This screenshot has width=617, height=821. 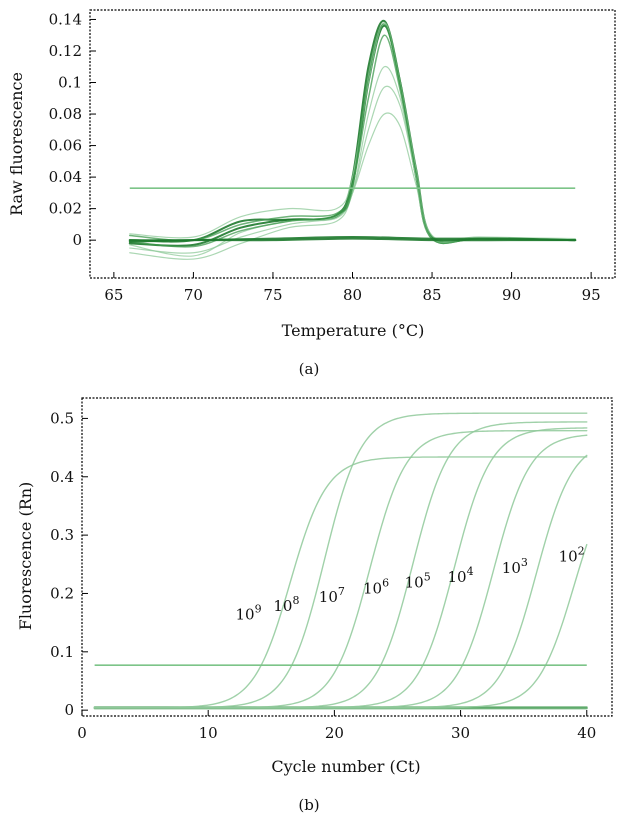 I want to click on panel-b-x-tick-label: 40, so click(x=586, y=733).